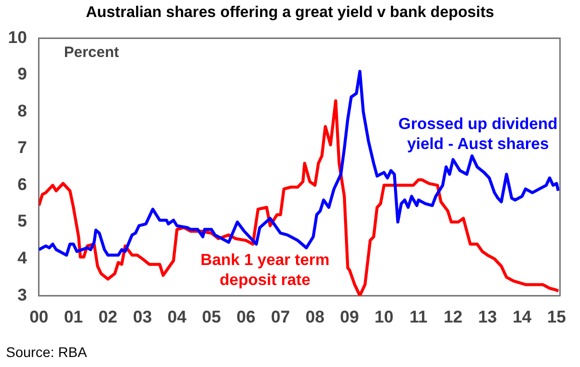  I want to click on x-tick-label: 11, so click(419, 316).